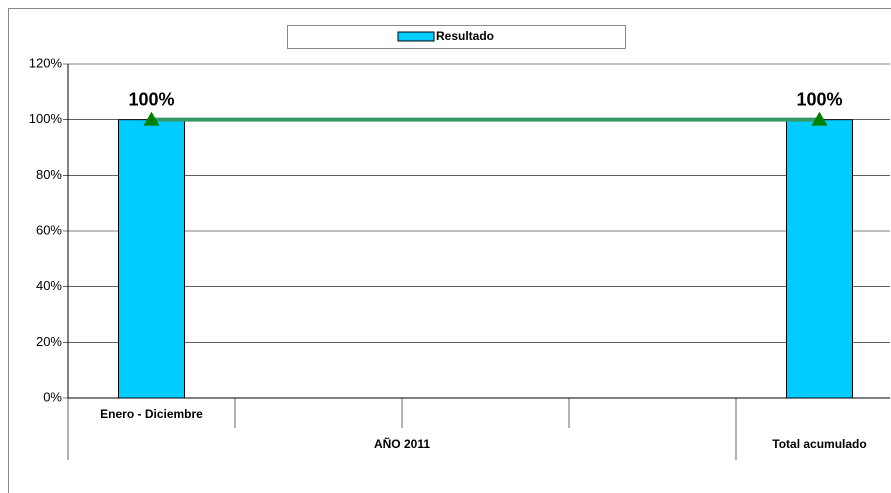  What do you see at coordinates (416, 36) in the screenshot?
I see `legend-swatch` at bounding box center [416, 36].